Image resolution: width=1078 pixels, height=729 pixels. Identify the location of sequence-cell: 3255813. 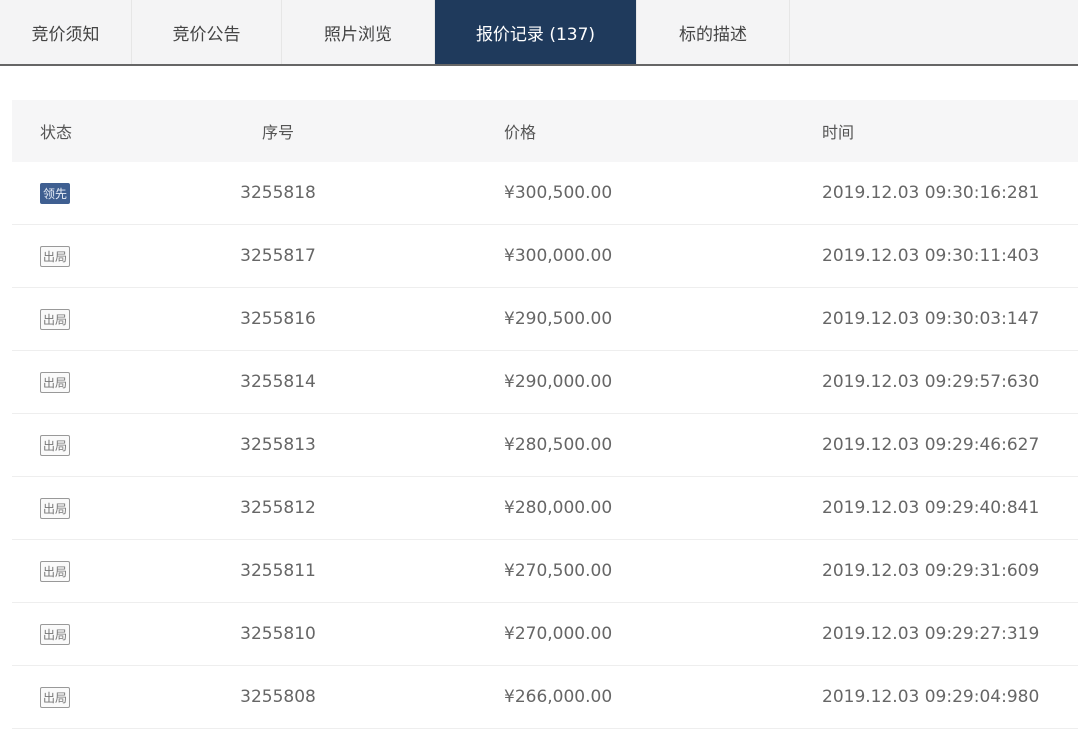
(278, 445).